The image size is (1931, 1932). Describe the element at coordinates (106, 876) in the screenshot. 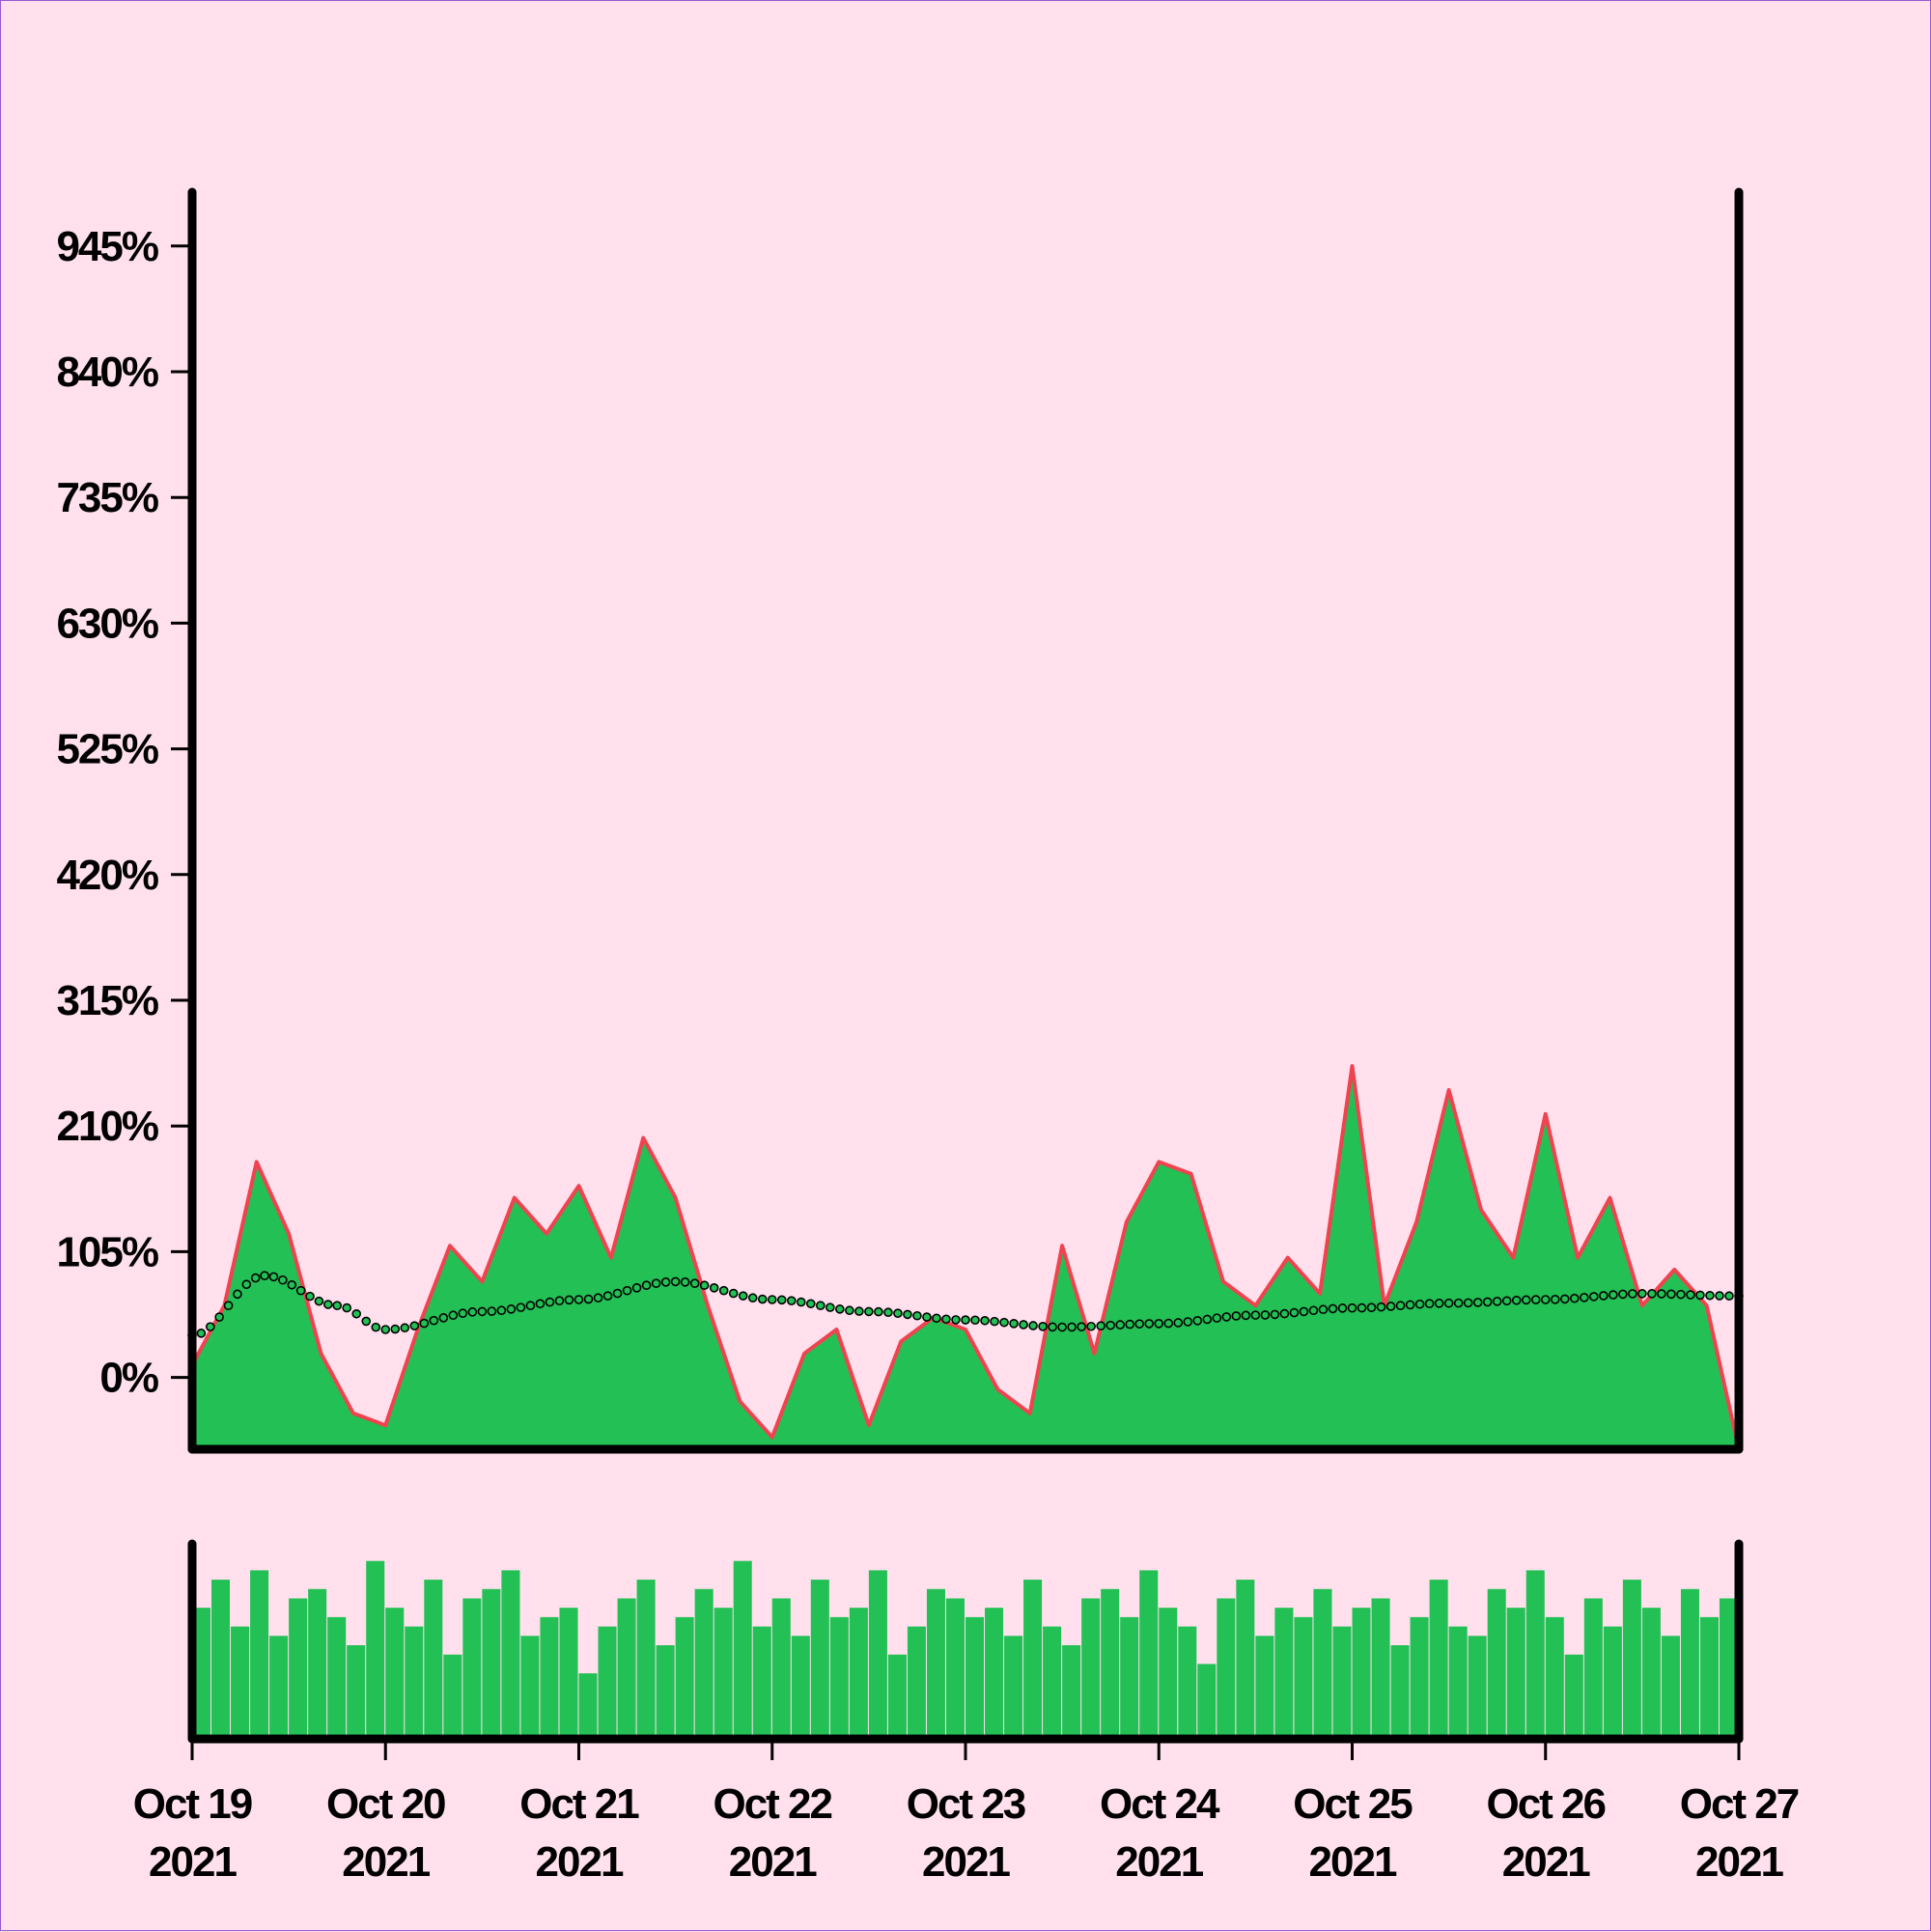

I see `y-tick-label-4: 420%` at that location.